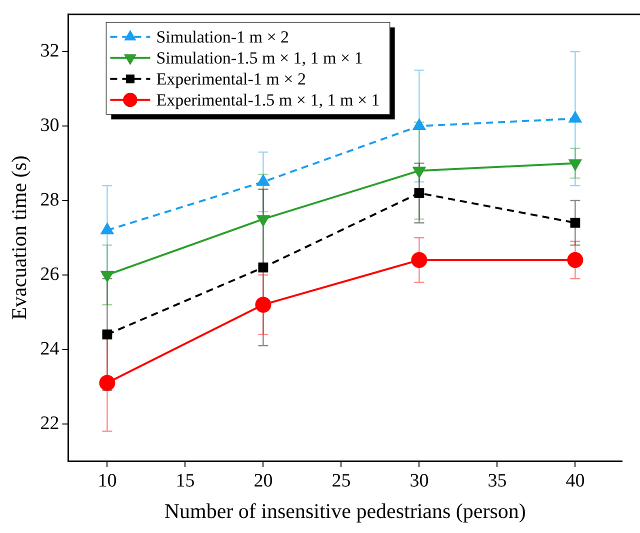 Image resolution: width=640 pixels, height=533 pixels. Describe the element at coordinates (231, 78) in the screenshot. I see `legend-label: Experimental-1 m × 2` at that location.